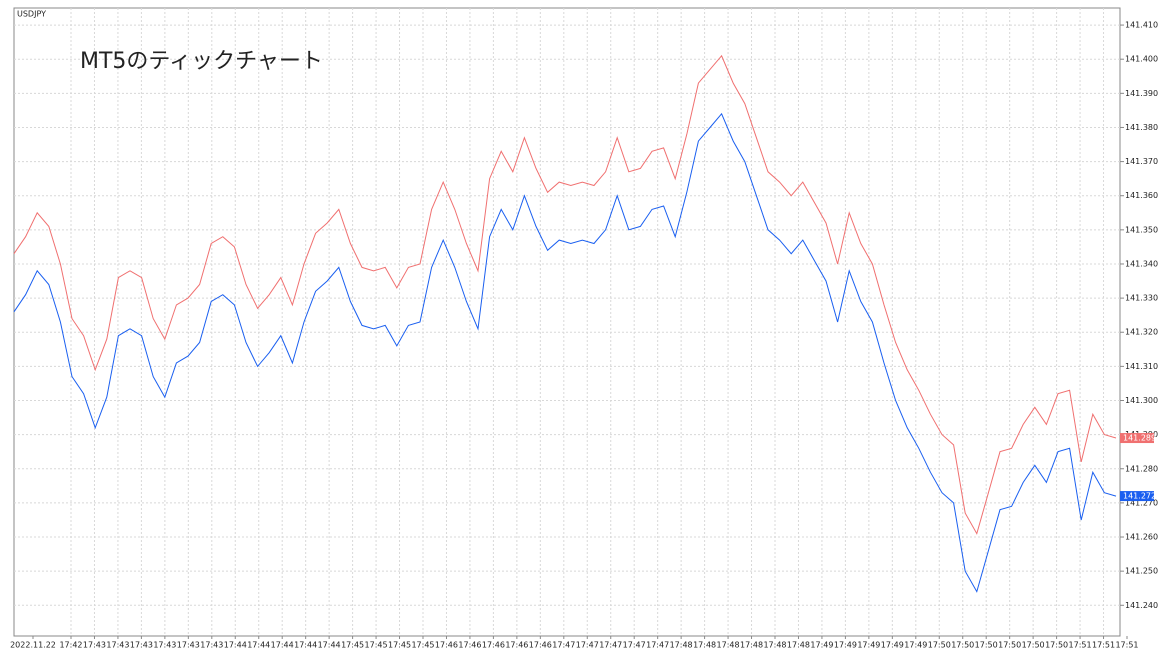 The height and width of the screenshot is (664, 1163). I want to click on y-tick-label: 141.380, so click(1141, 127).